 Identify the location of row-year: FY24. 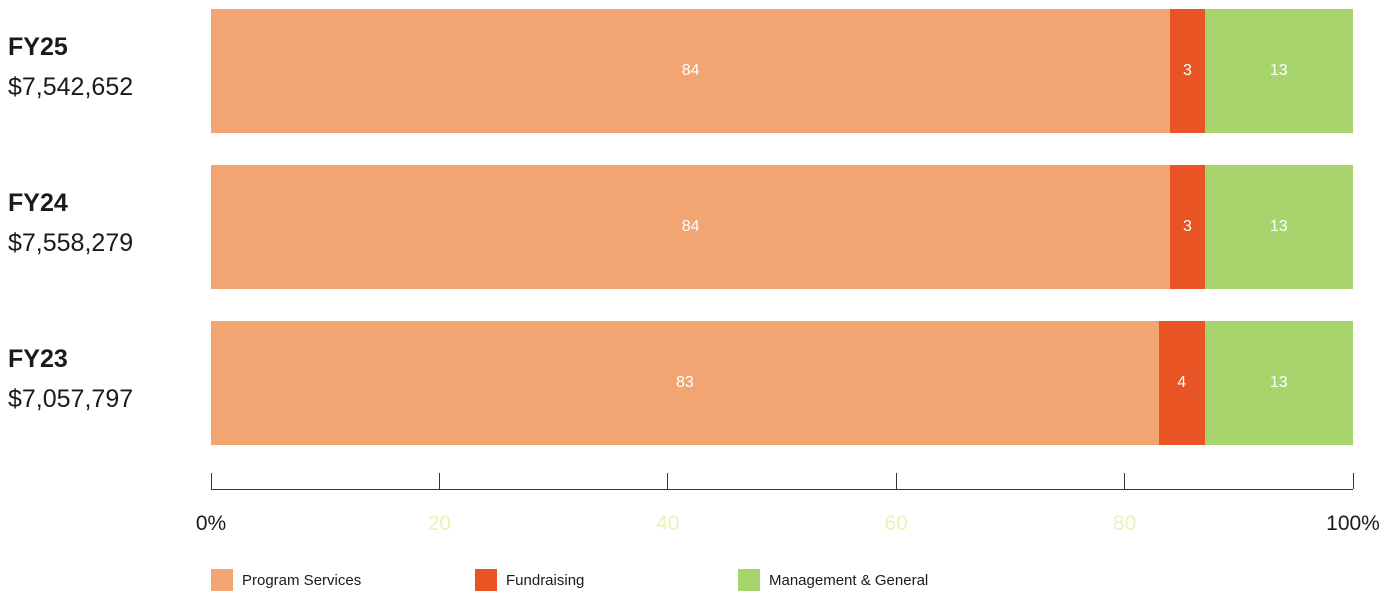
(38, 203).